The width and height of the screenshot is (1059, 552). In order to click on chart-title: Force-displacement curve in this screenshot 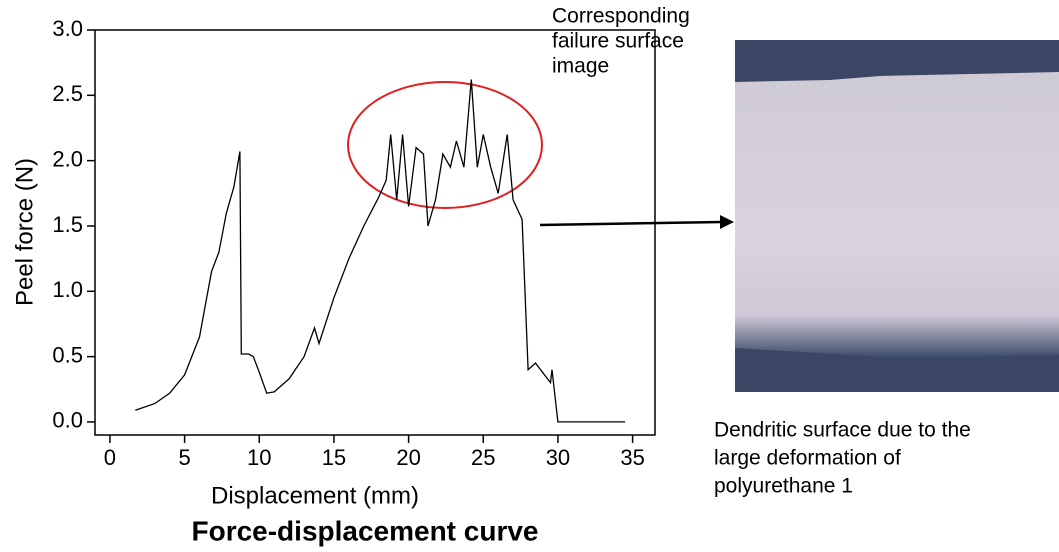, I will do `click(364, 530)`.